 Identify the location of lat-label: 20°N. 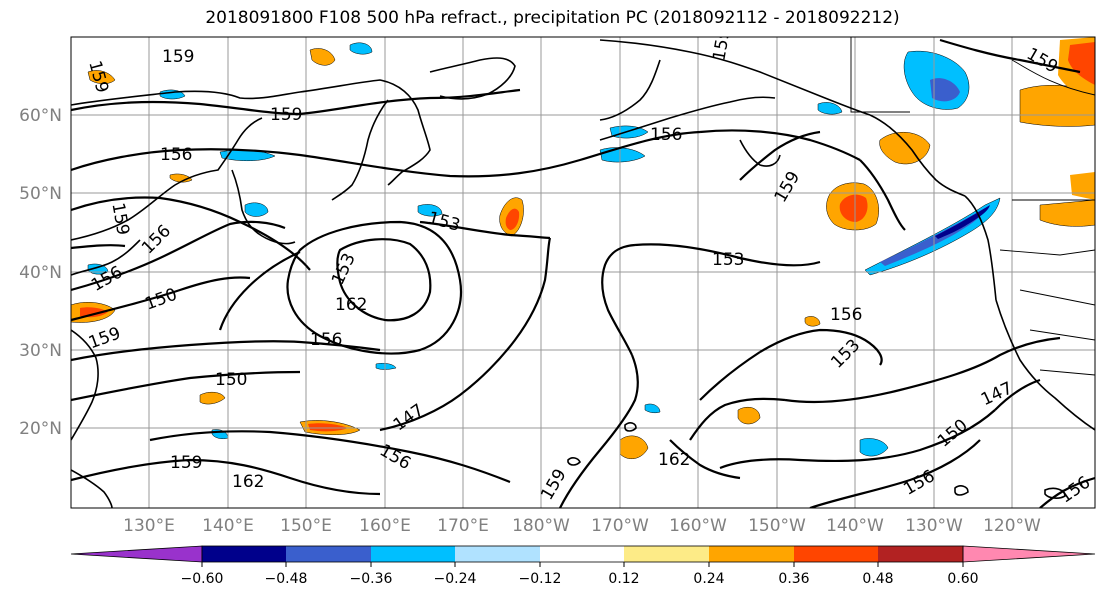
(40, 429).